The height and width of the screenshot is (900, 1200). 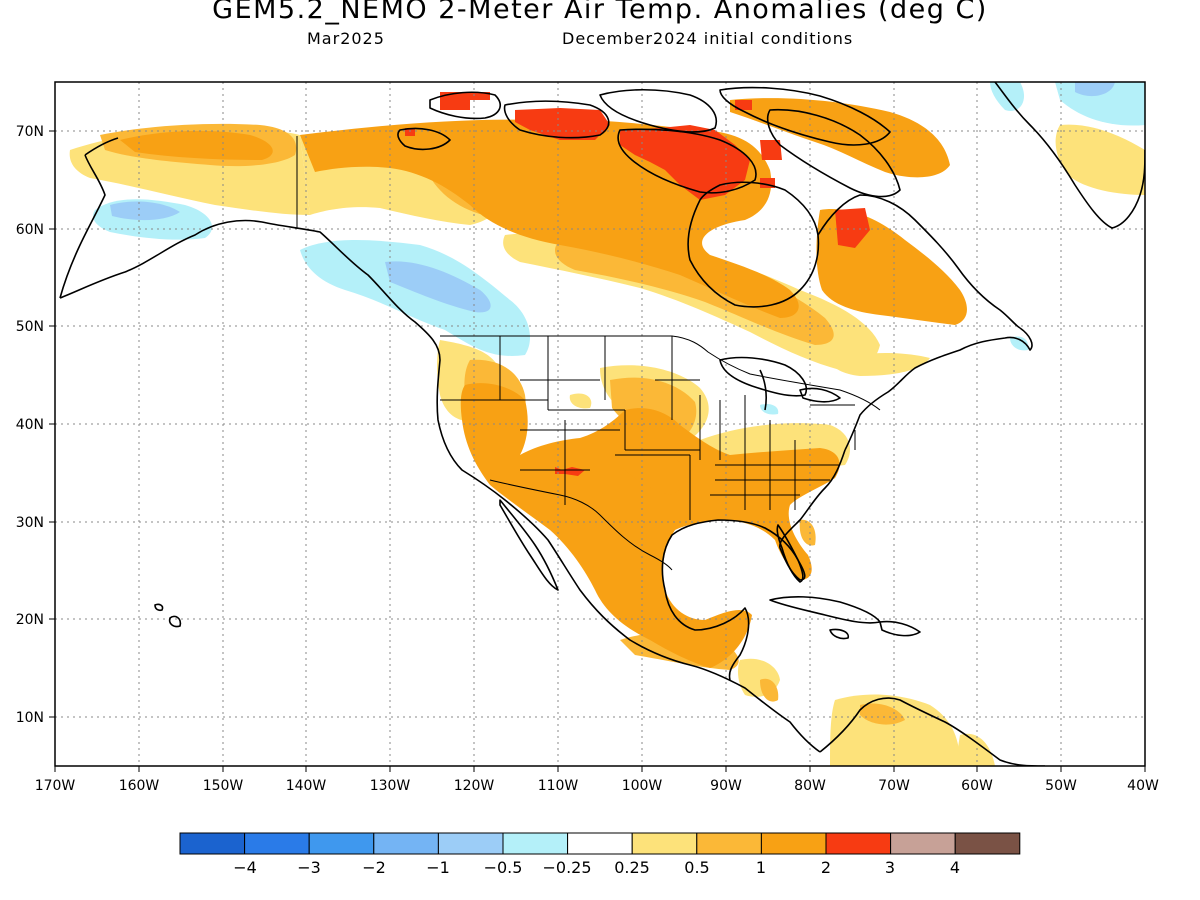 I want to click on lon-label: 170W, so click(x=55, y=786).